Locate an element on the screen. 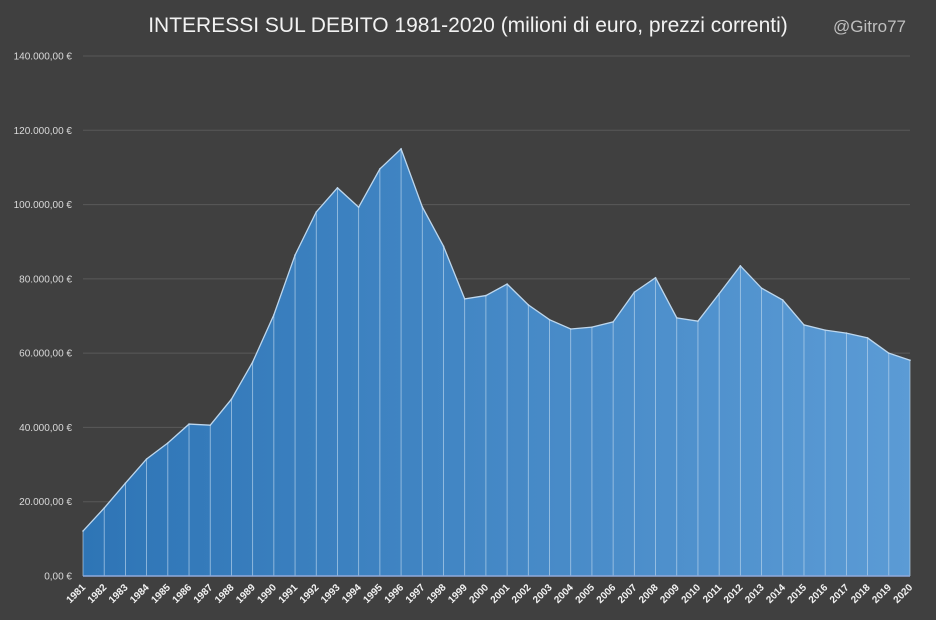  x-tick-label: 2011 is located at coordinates (712, 593).